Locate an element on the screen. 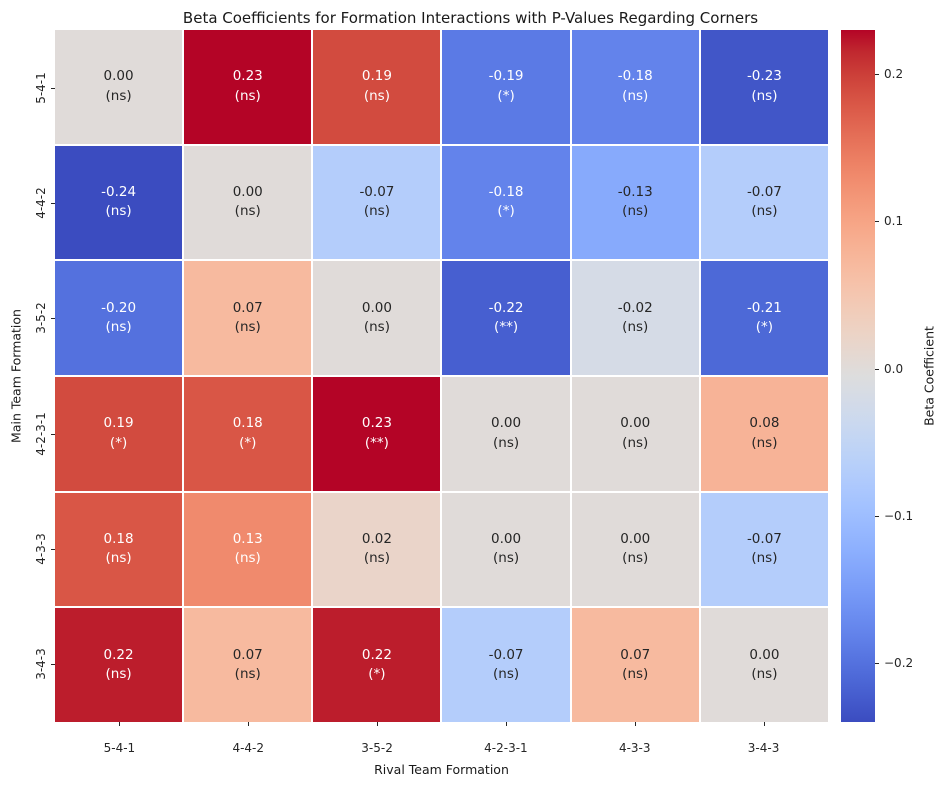 This screenshot has width=949, height=790. heatmap-cell: 0.02 (ns) is located at coordinates (377, 549).